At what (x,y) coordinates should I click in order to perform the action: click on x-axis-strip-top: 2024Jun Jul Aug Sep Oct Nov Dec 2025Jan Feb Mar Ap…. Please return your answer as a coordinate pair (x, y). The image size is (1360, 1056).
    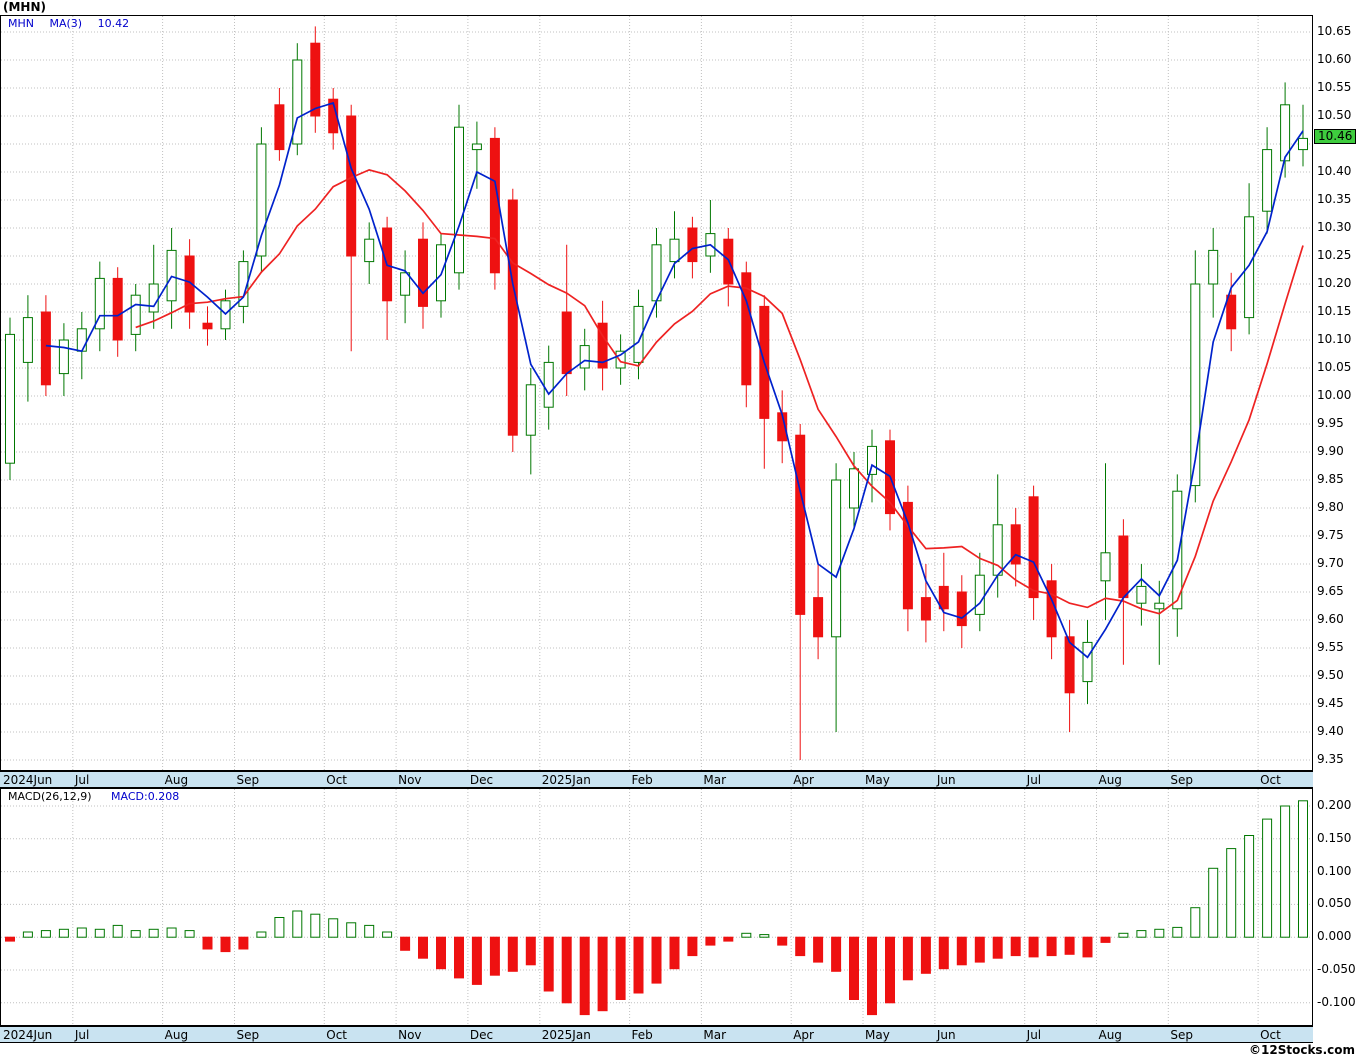
    Looking at the image, I should click on (656, 779).